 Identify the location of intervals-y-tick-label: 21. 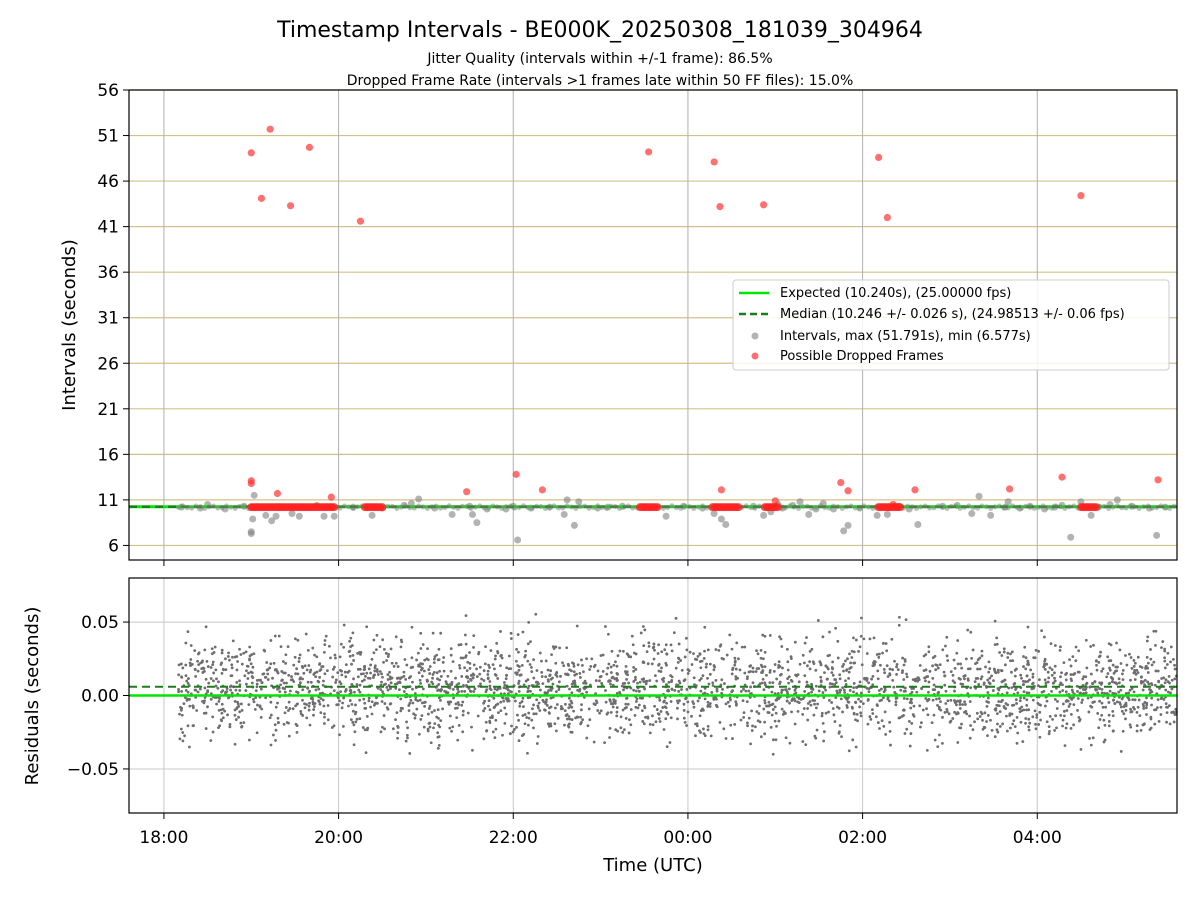
(108, 410).